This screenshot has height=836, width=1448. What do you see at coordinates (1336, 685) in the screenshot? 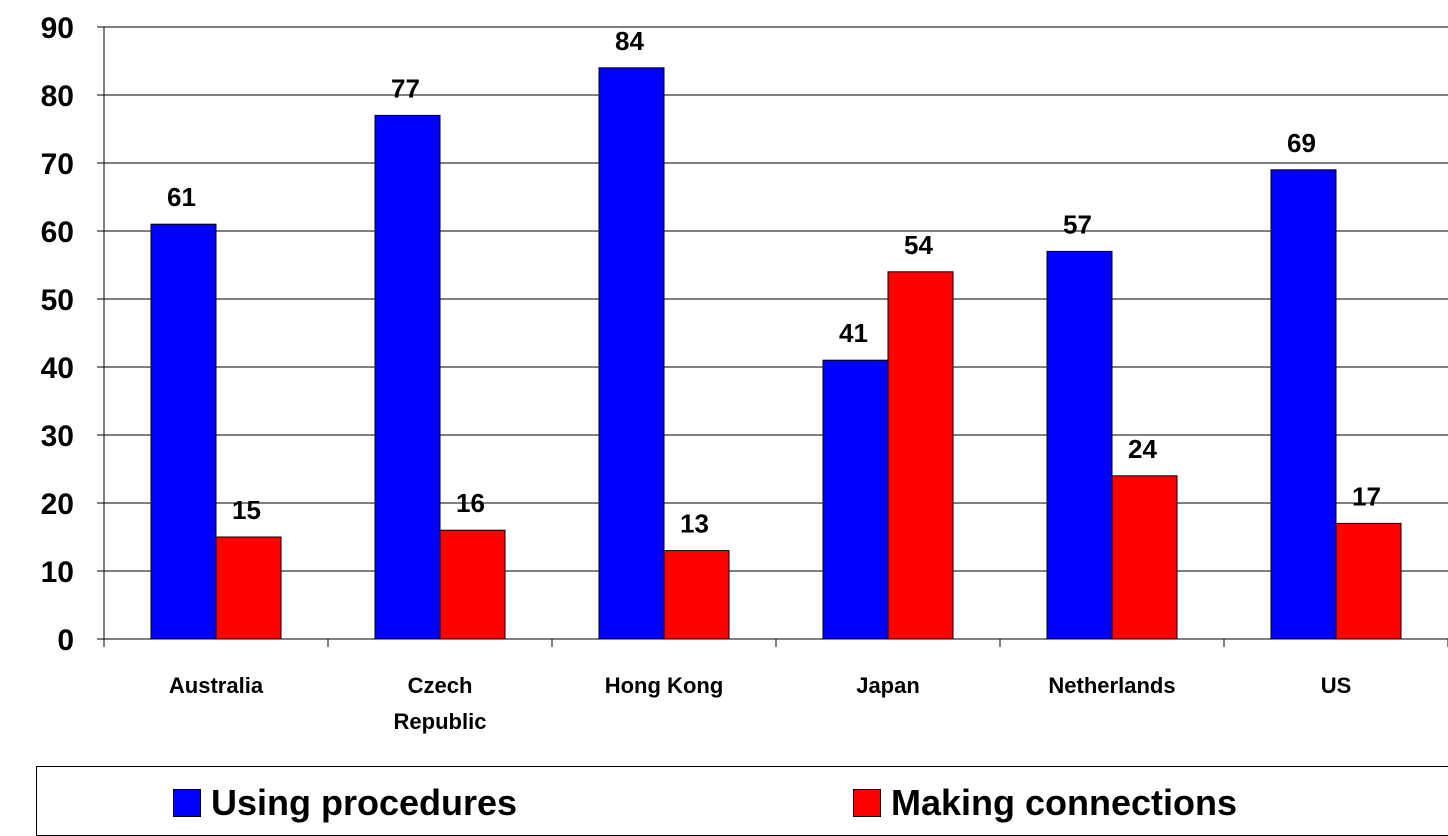
I see `x-tick-label: US` at bounding box center [1336, 685].